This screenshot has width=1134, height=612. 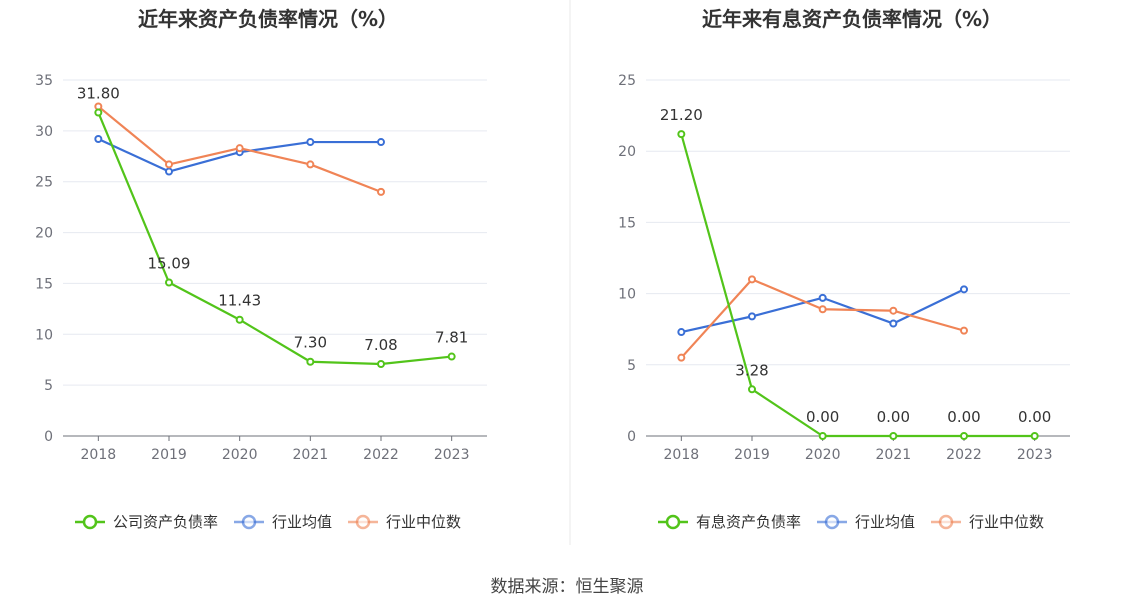 I want to click on data-source-note: 数据来源：恒生聚源, so click(x=567, y=587).